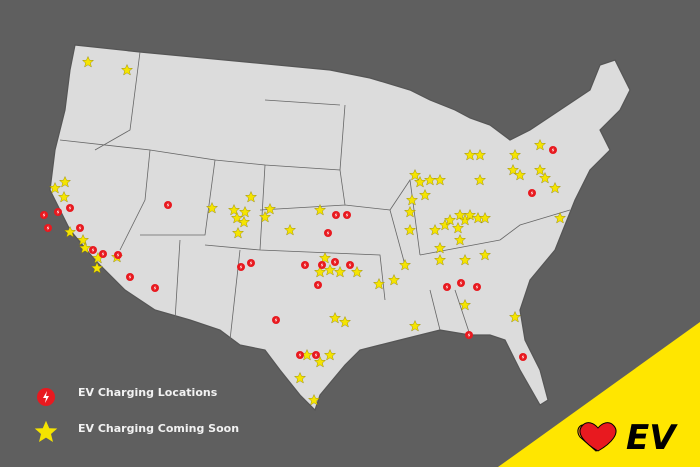  Describe the element at coordinates (46, 397) in the screenshot. I see `legend-charger-icon` at that location.